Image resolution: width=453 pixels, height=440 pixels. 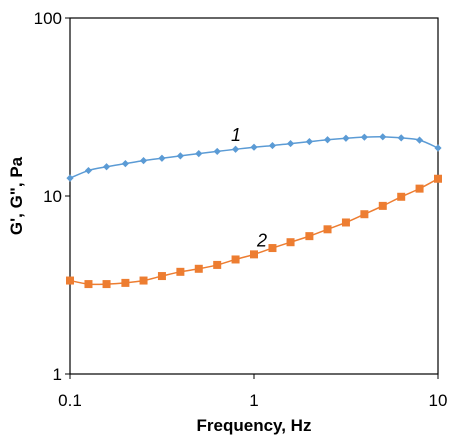 What do you see at coordinates (438, 400) in the screenshot?
I see `x-tick-label: 10` at bounding box center [438, 400].